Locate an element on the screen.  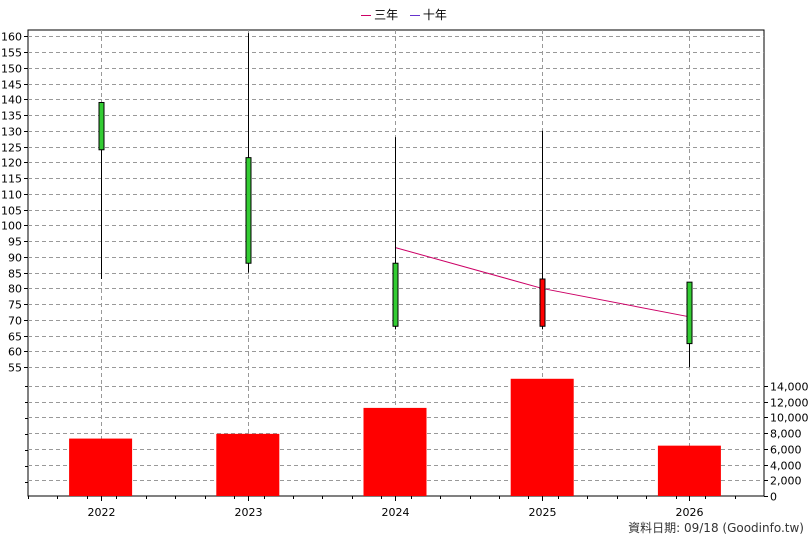
price-tick-label: 90 is located at coordinates (15, 258).